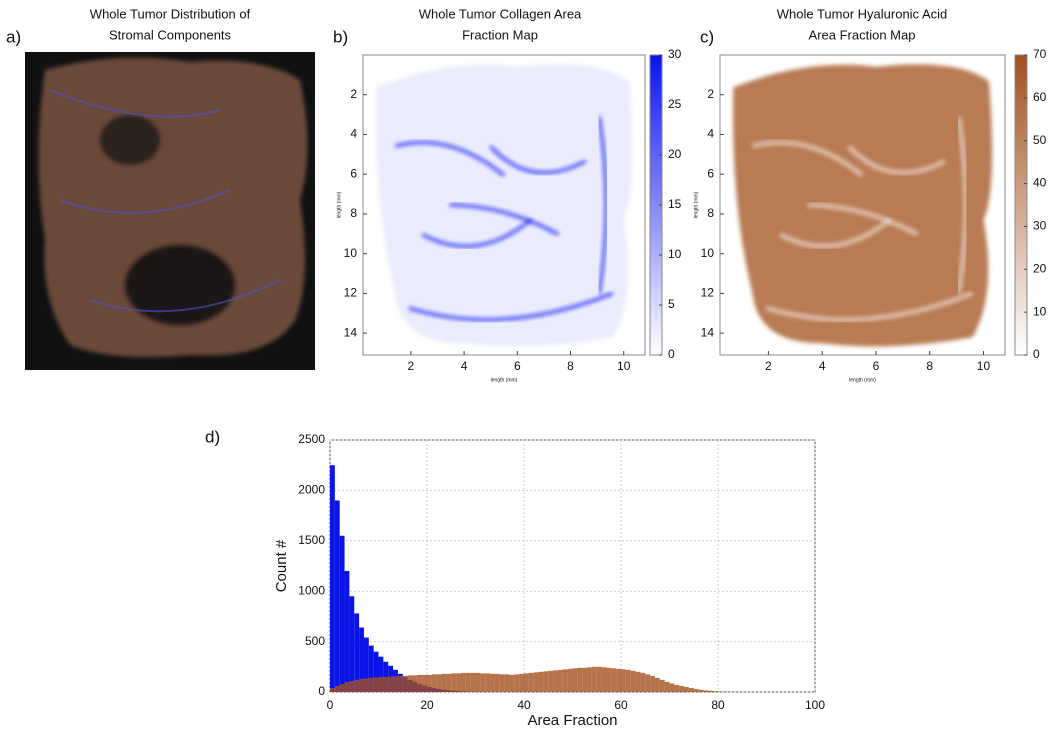 This screenshot has height=734, width=1055. What do you see at coordinates (130, 140) in the screenshot?
I see `dark-region` at bounding box center [130, 140].